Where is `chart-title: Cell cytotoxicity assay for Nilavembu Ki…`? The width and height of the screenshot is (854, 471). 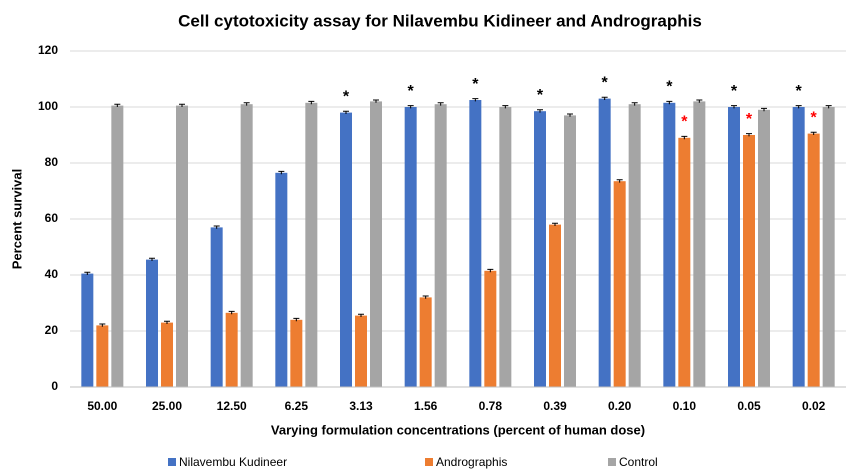
chart-title: Cell cytotoxicity assay for Nilavembu Ki… is located at coordinates (440, 20).